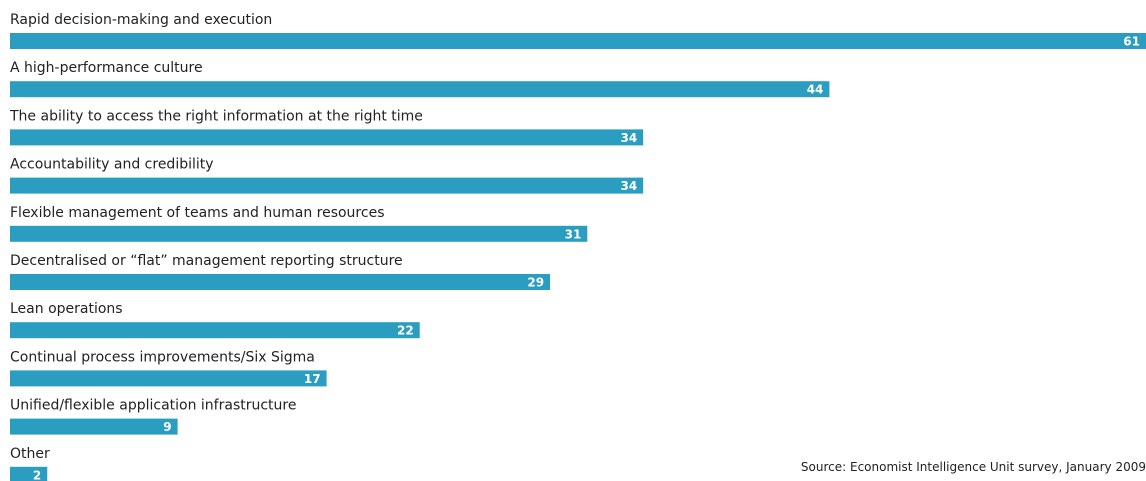  What do you see at coordinates (37, 474) in the screenshot?
I see `bar-value-label: 2` at bounding box center [37, 474].